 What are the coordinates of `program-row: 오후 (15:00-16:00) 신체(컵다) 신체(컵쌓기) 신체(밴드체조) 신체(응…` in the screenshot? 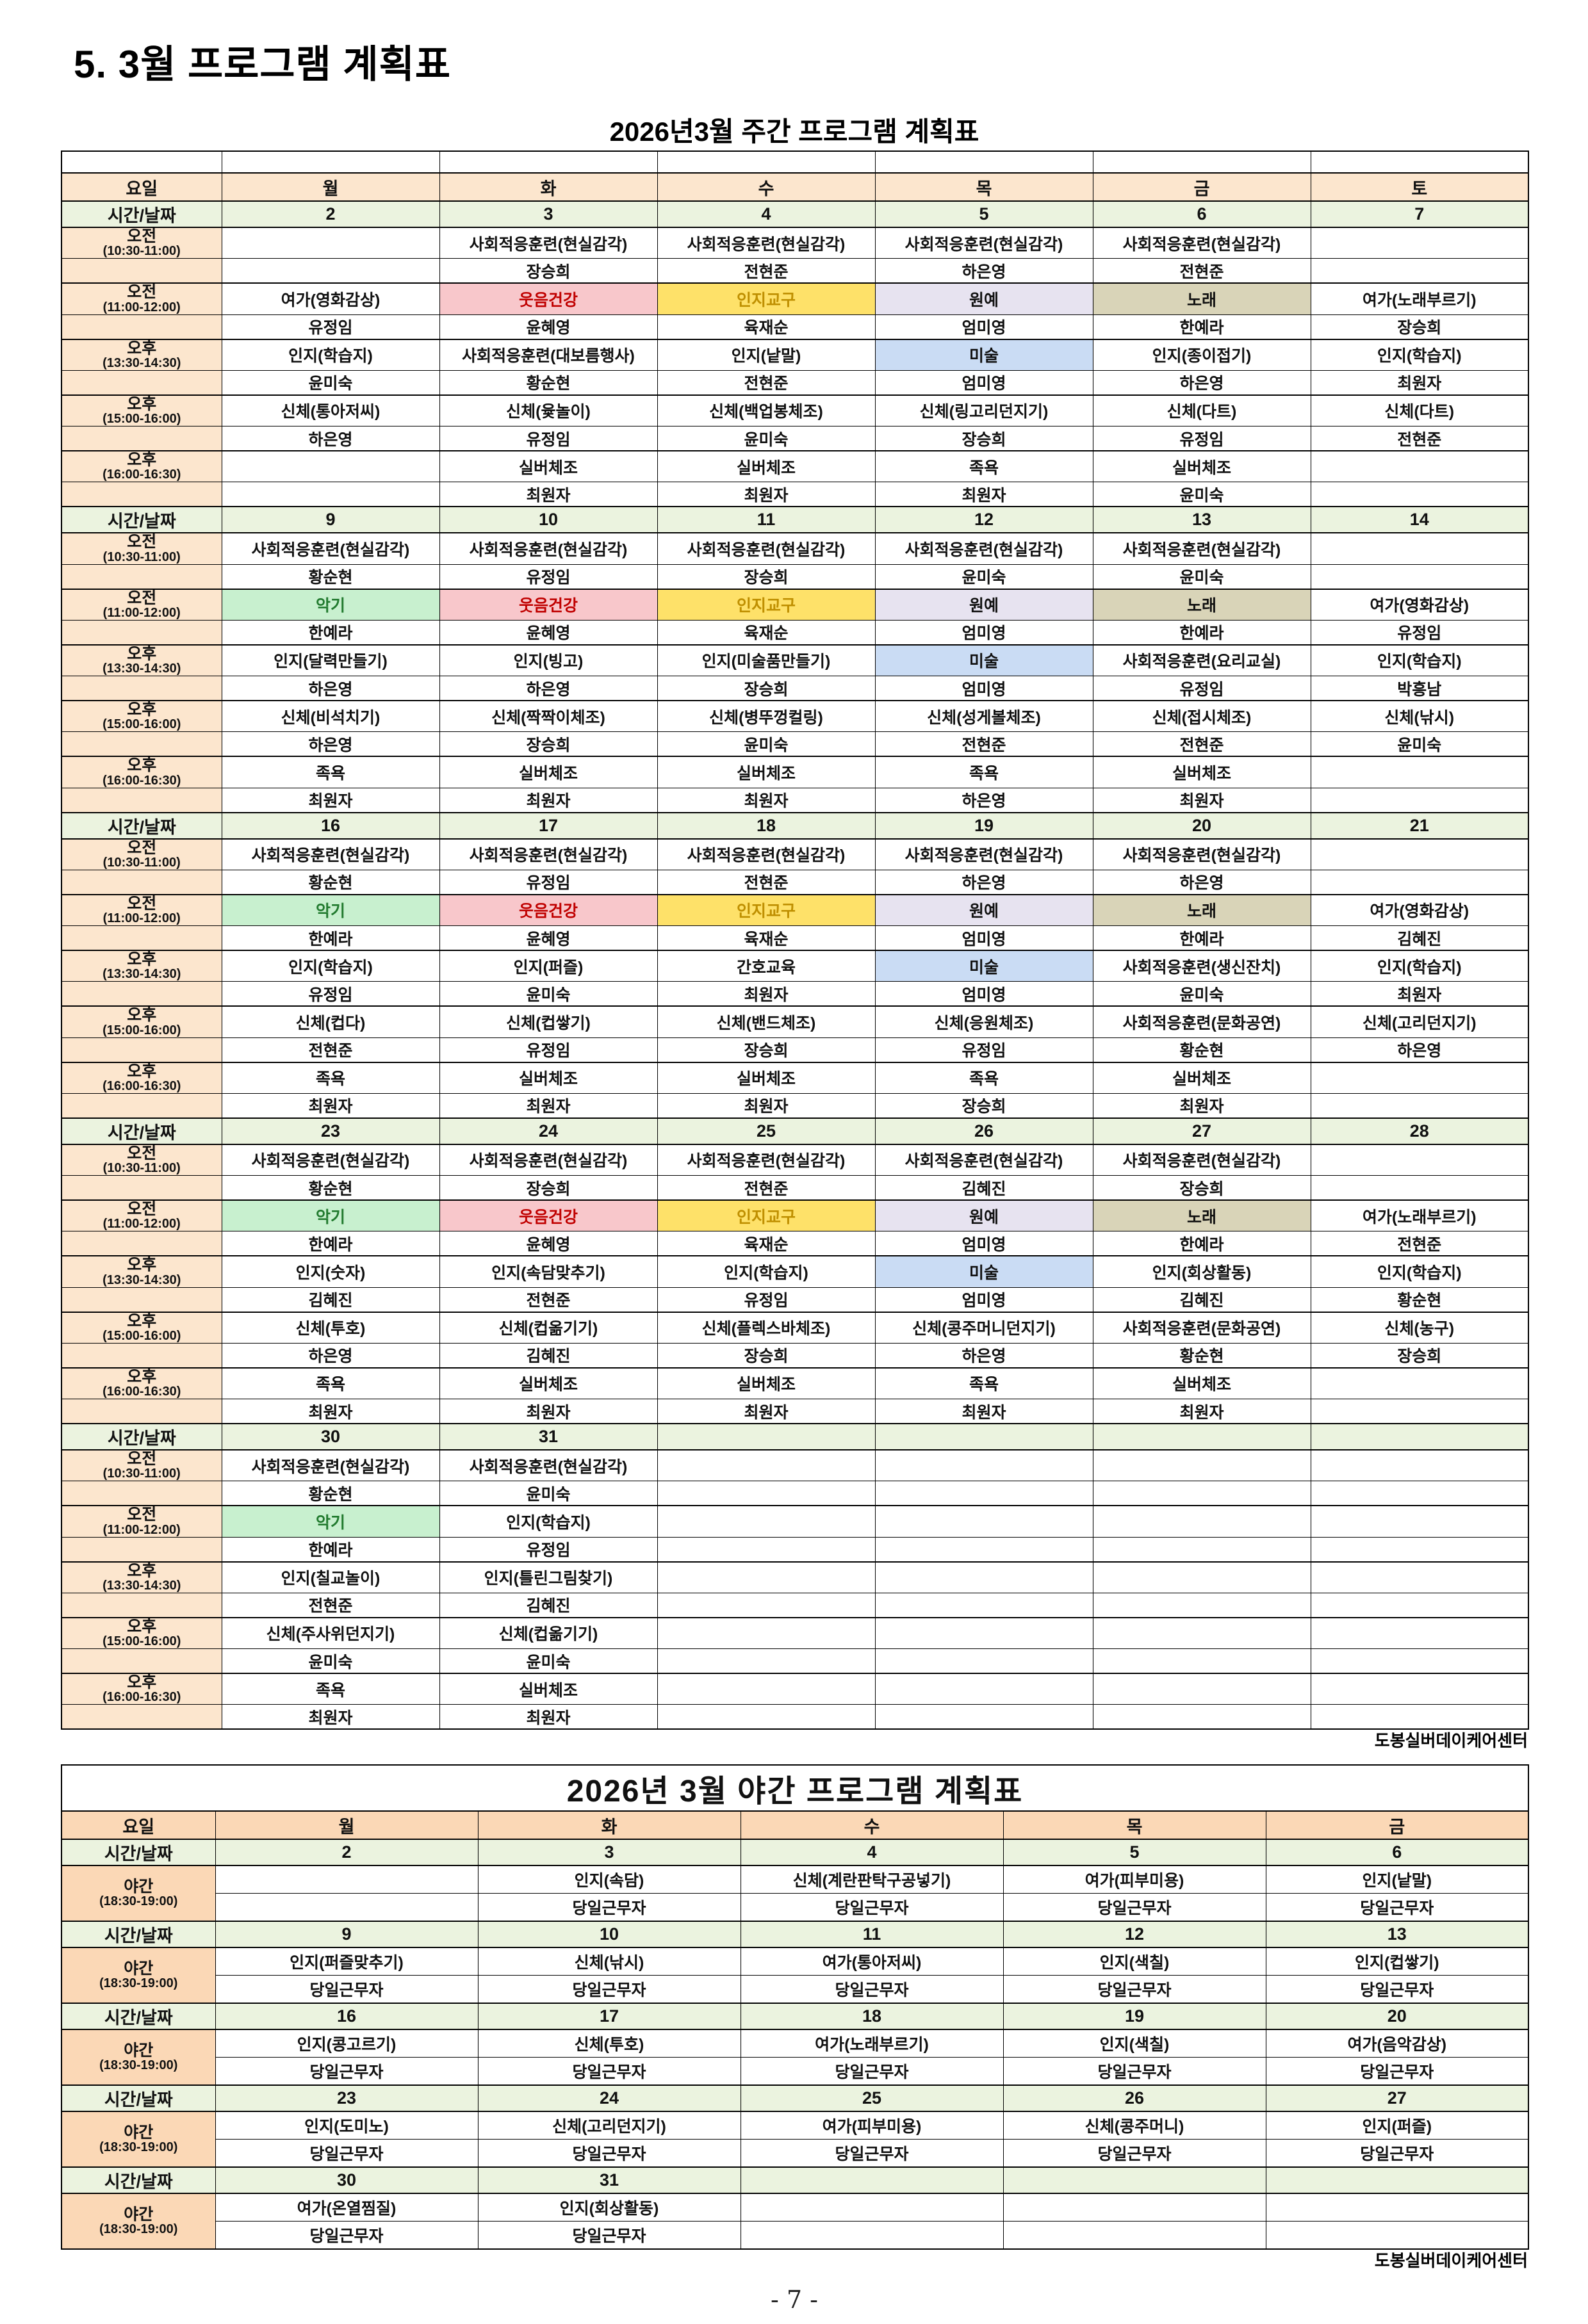 It's located at (795, 1021).